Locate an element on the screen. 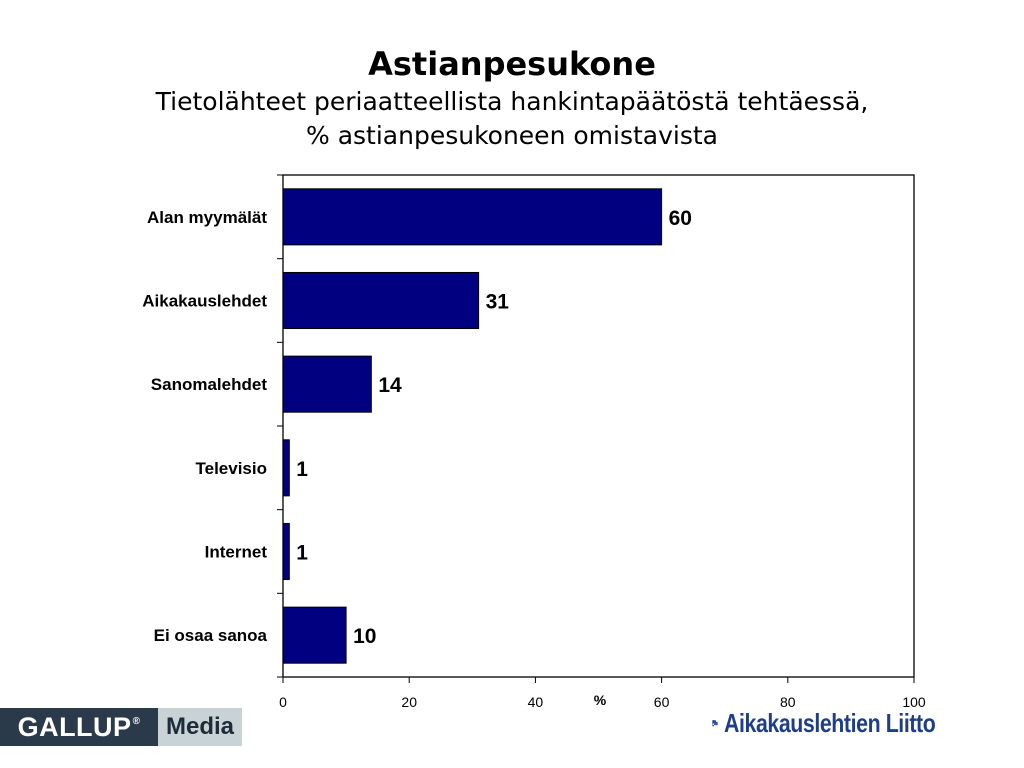  category-label: Internet is located at coordinates (236, 552).